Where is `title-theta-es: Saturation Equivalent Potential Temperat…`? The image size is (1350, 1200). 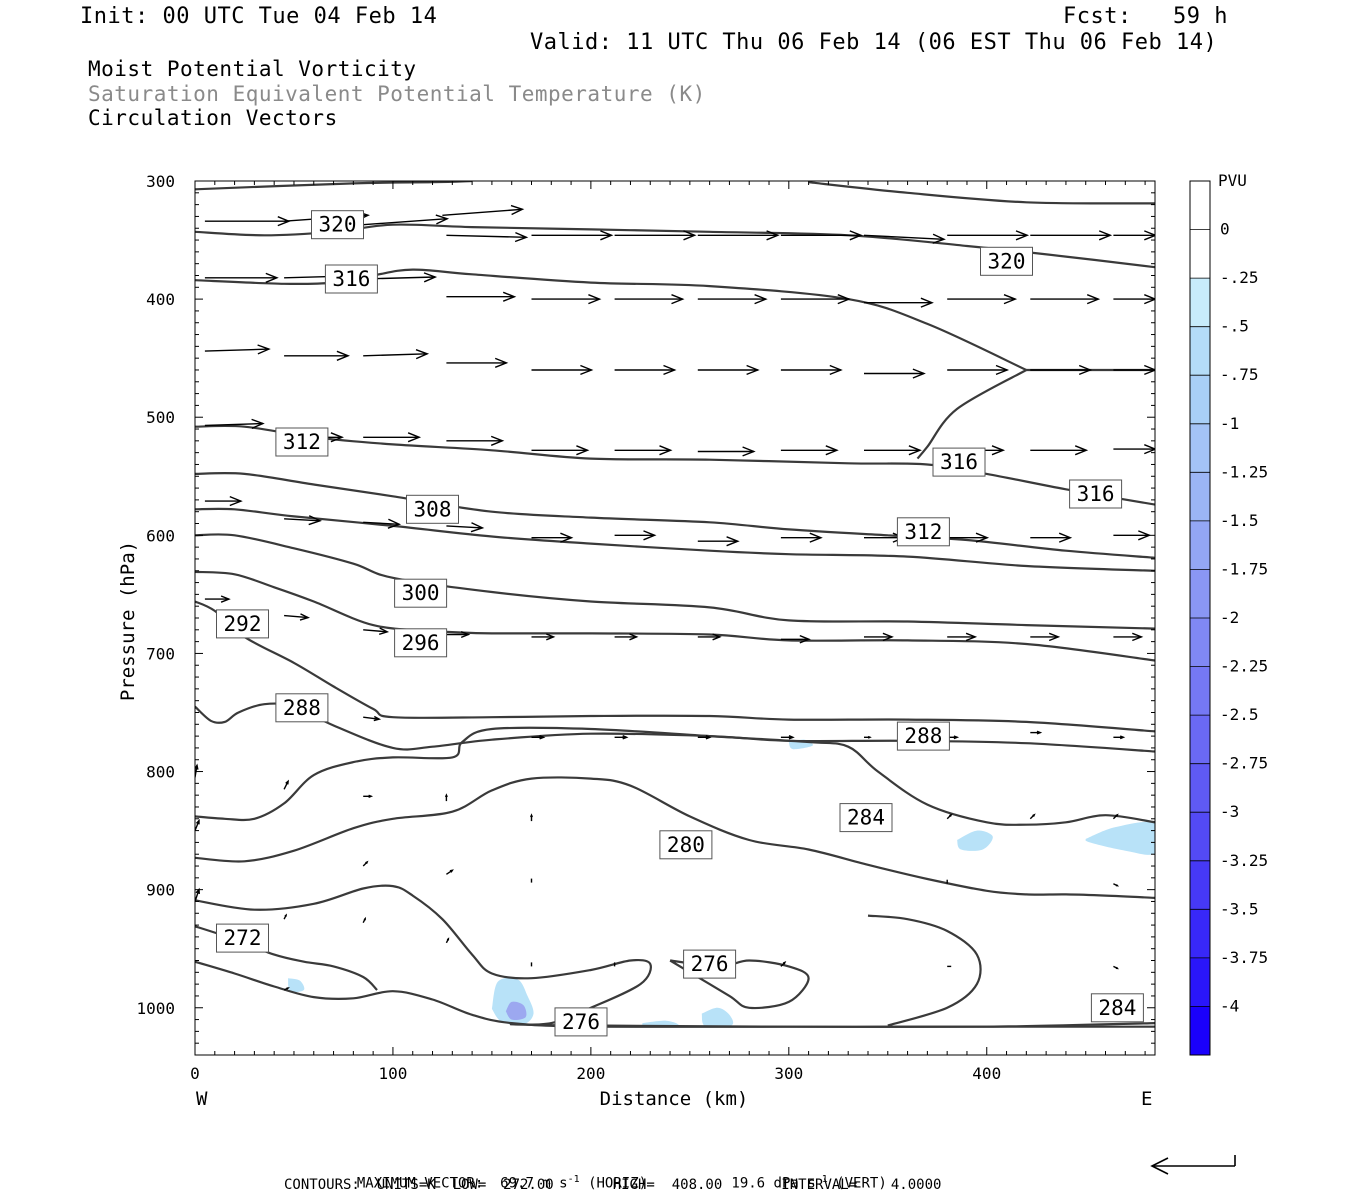
title-theta-es: Saturation Equivalent Potential Temperat… is located at coordinates (397, 94).